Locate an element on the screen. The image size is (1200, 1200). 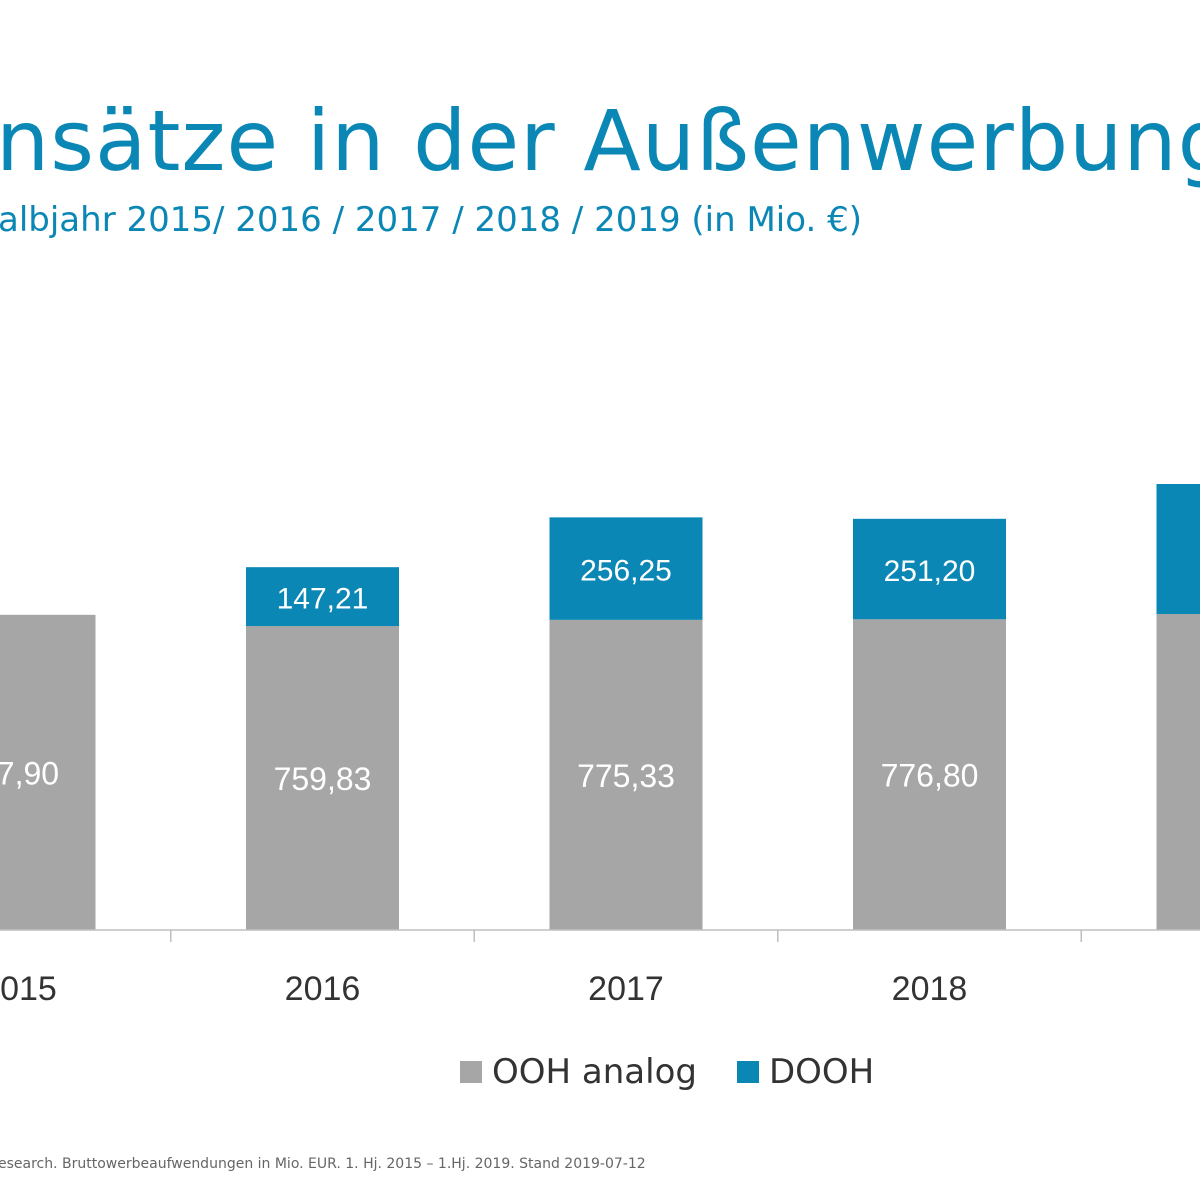
value-label-analog-2017: 775,33 is located at coordinates (626, 776).